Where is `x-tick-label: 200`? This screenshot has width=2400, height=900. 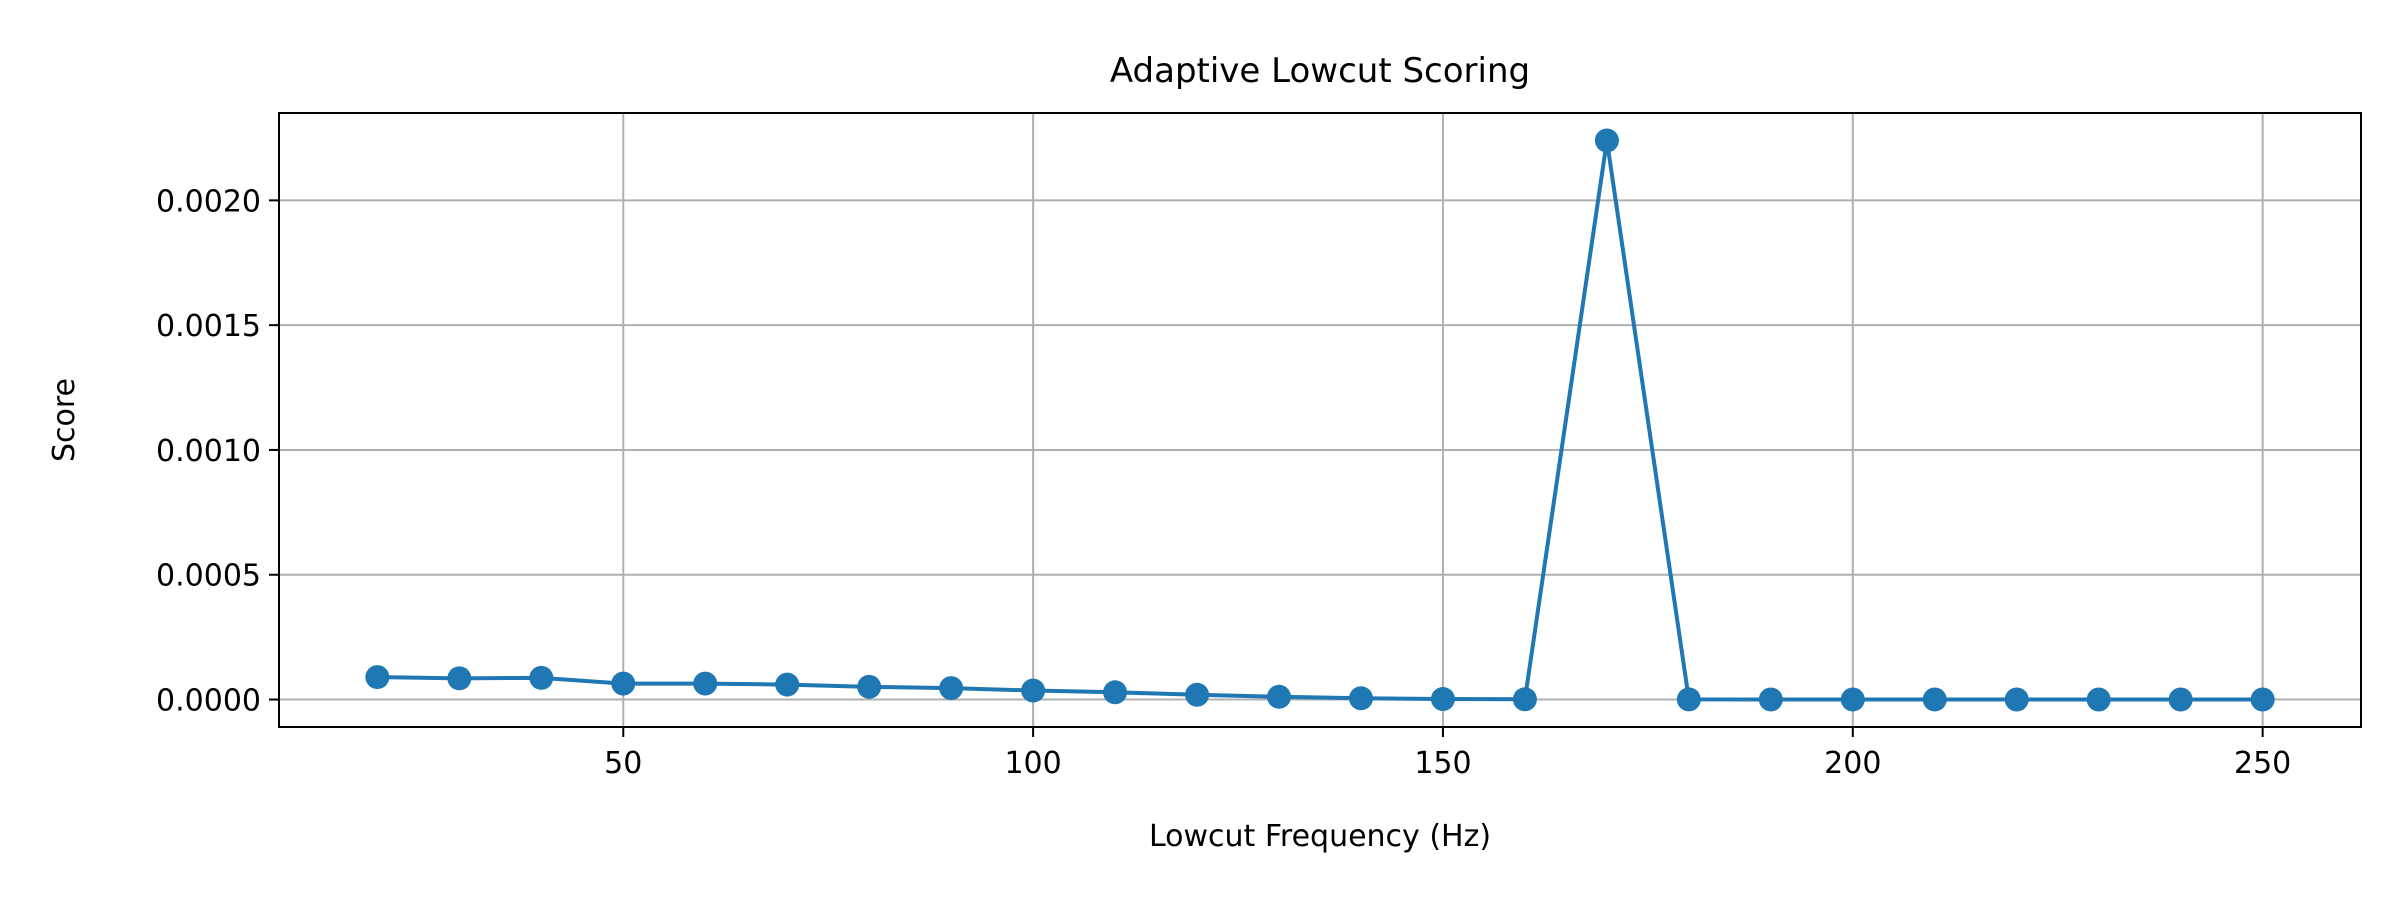 x-tick-label: 200 is located at coordinates (1852, 763).